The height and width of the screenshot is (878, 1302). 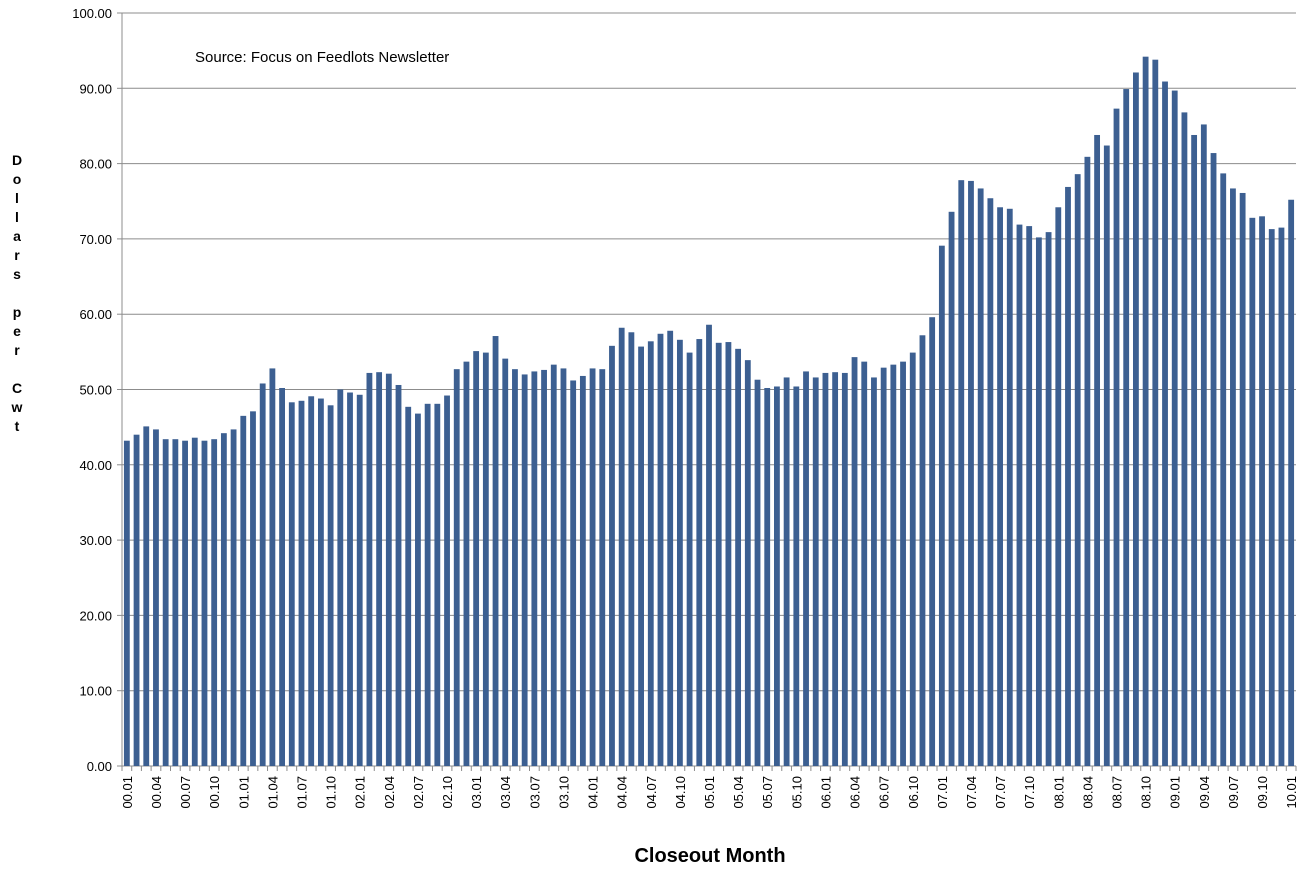 I want to click on y-tick-label: 80.00, so click(x=95, y=164).